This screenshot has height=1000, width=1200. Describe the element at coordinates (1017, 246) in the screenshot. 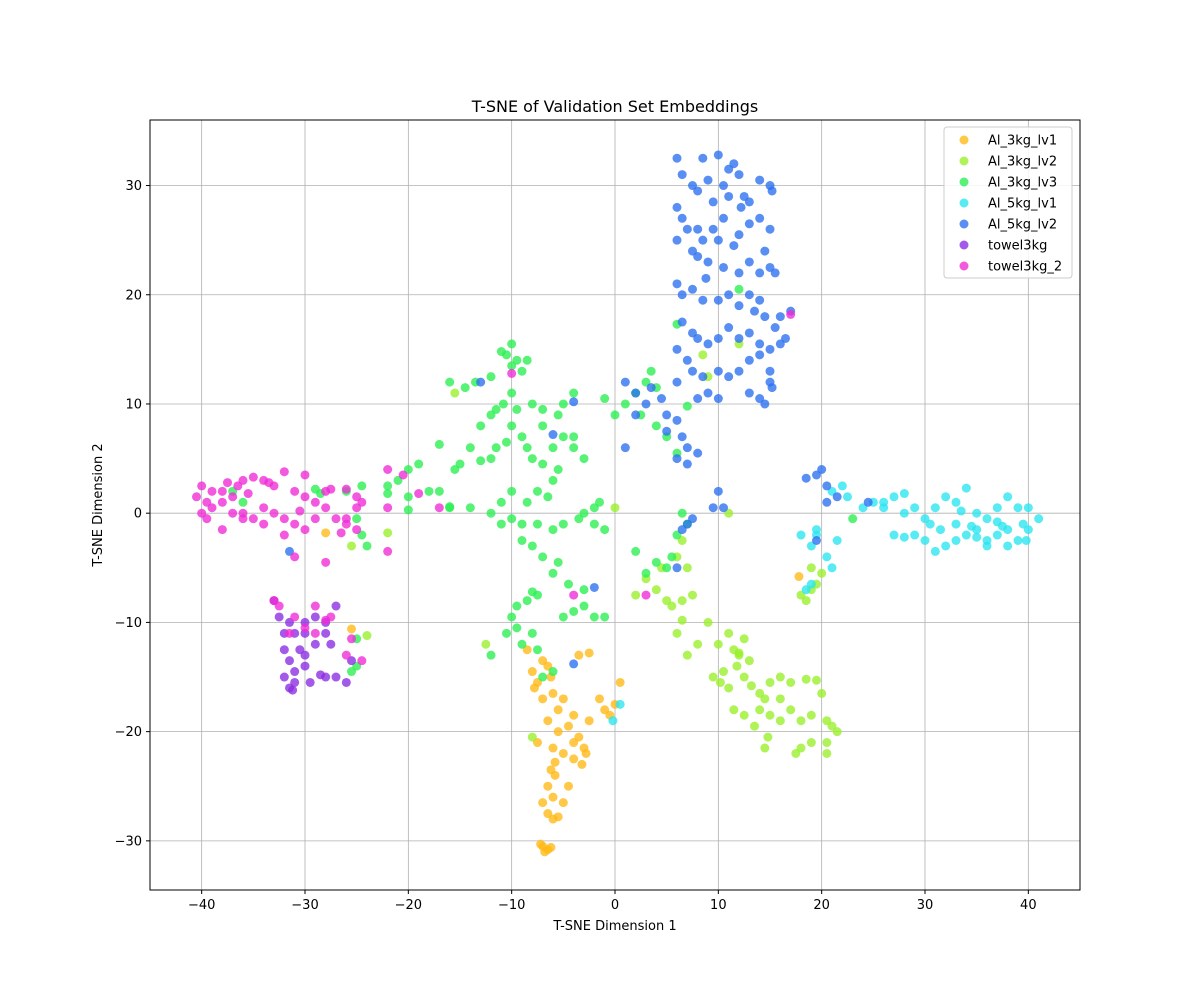

I see `legend-label: towel3kg` at that location.